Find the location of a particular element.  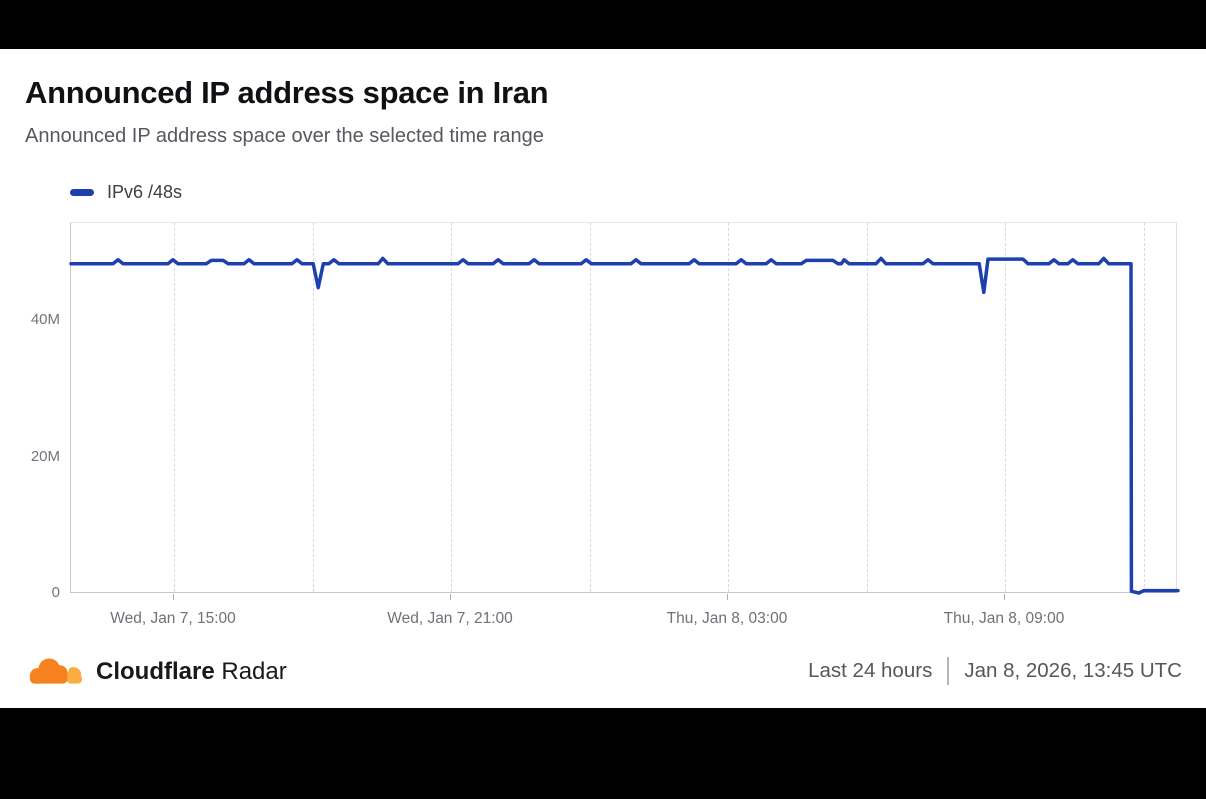

bottom-letterbox-bar is located at coordinates (603, 753).